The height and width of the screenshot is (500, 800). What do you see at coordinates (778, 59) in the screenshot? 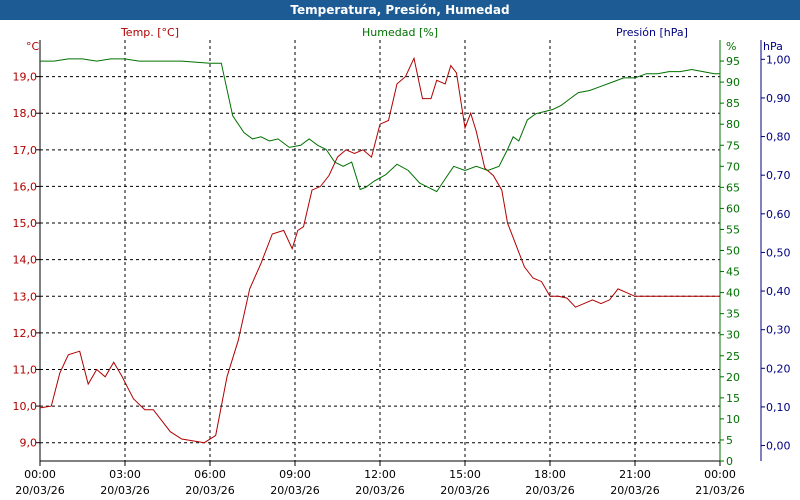
I see `pressure-tick-label: 1,00` at bounding box center [778, 59].